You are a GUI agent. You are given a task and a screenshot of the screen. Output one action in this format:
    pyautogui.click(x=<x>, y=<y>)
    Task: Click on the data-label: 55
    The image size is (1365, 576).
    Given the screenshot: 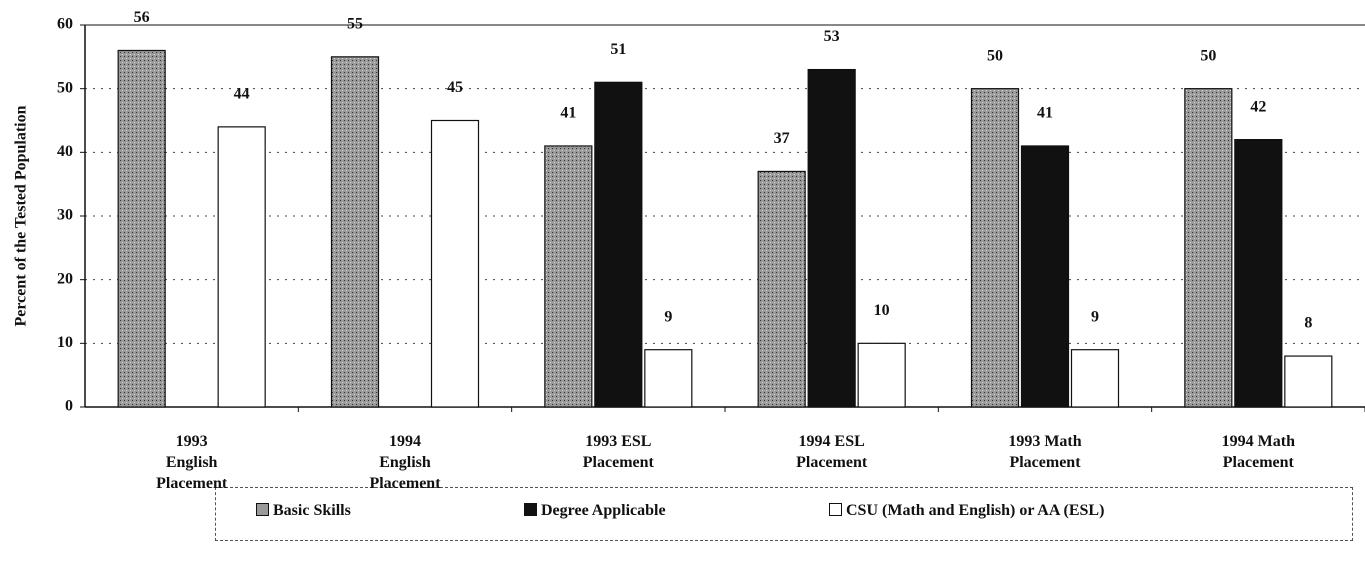 What is the action you would take?
    pyautogui.click(x=355, y=24)
    